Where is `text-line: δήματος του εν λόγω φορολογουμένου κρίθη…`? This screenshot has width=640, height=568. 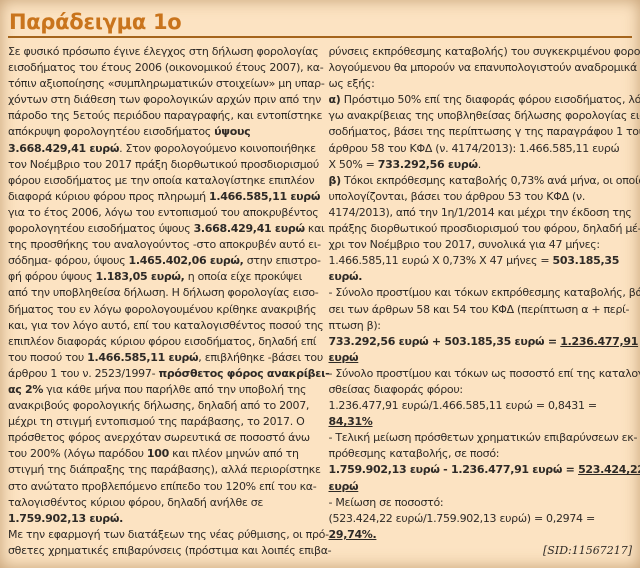
text-line: δήματος του εν λόγω φορολογουμένου κρίθη… is located at coordinates (162, 310).